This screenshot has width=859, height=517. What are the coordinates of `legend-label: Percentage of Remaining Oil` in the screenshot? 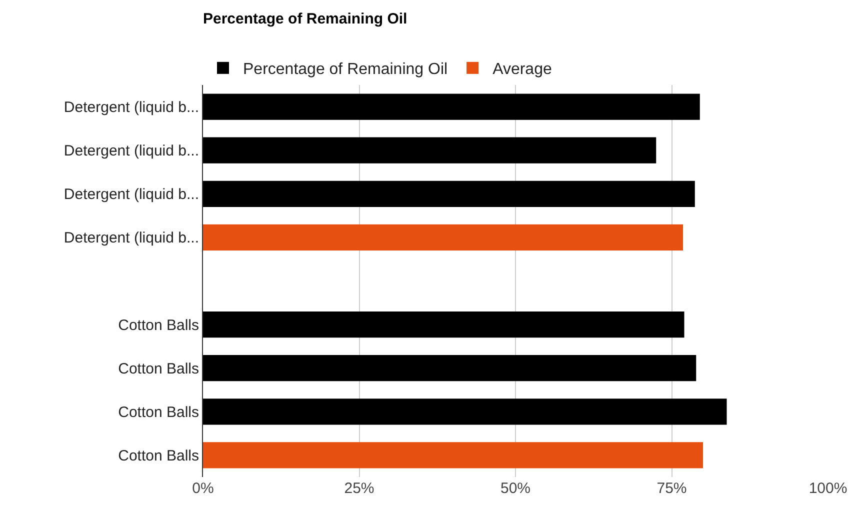 It's located at (345, 69).